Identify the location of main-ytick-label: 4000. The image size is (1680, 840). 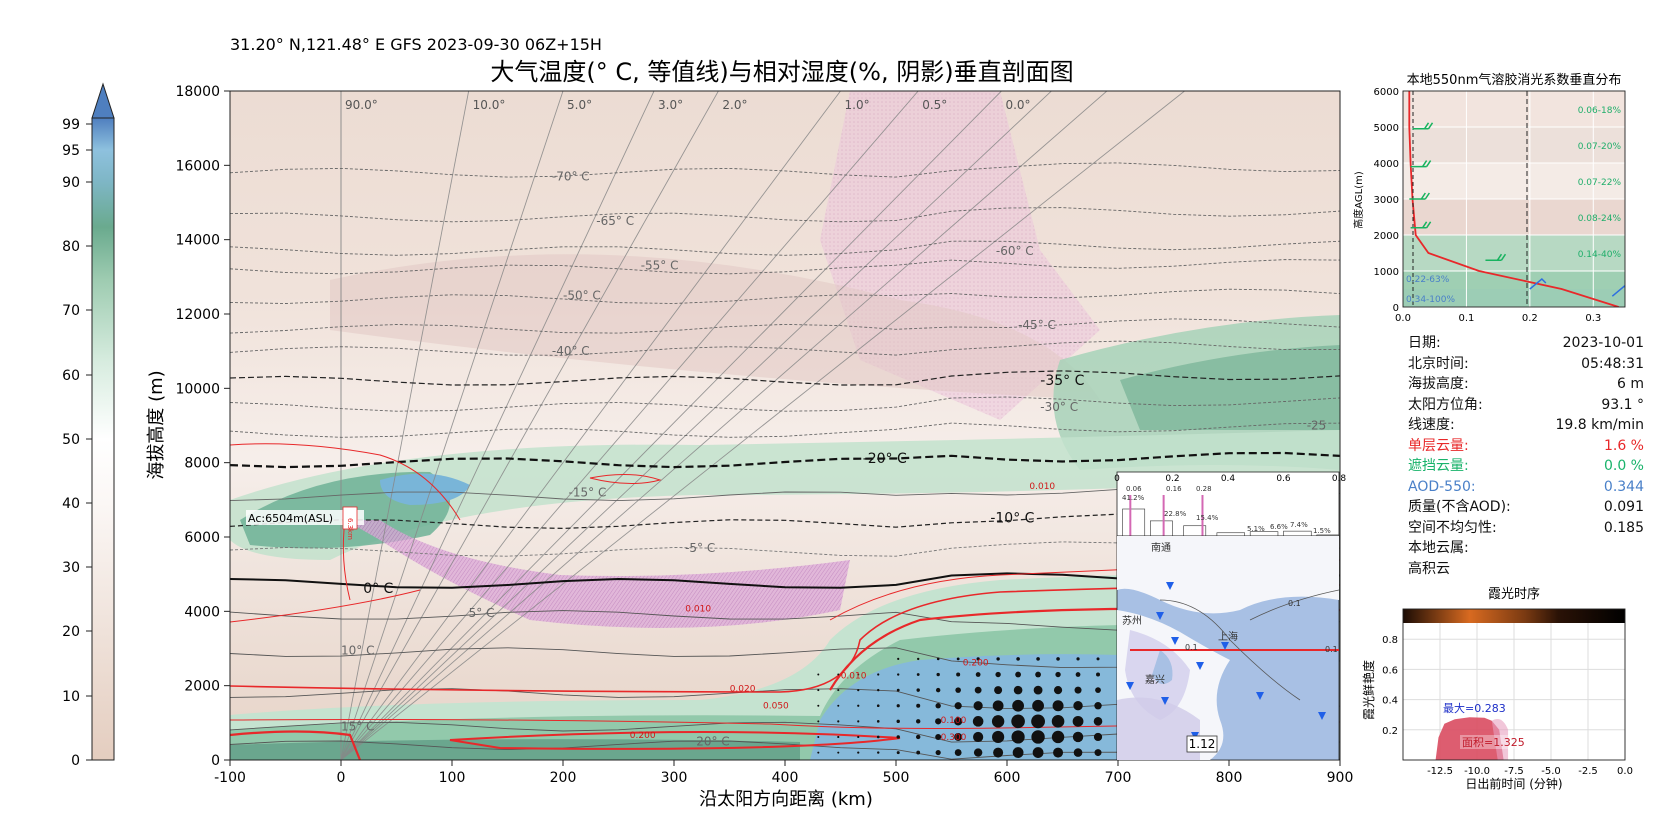
(202, 612).